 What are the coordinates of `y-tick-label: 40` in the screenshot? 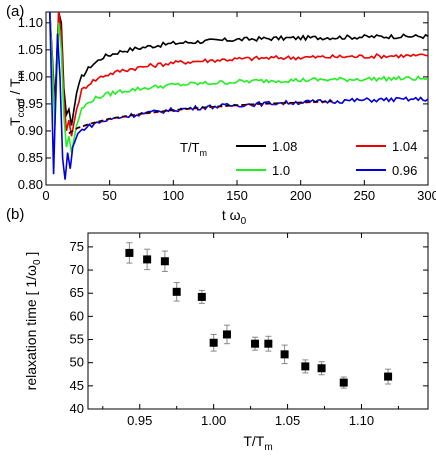 It's located at (77, 408).